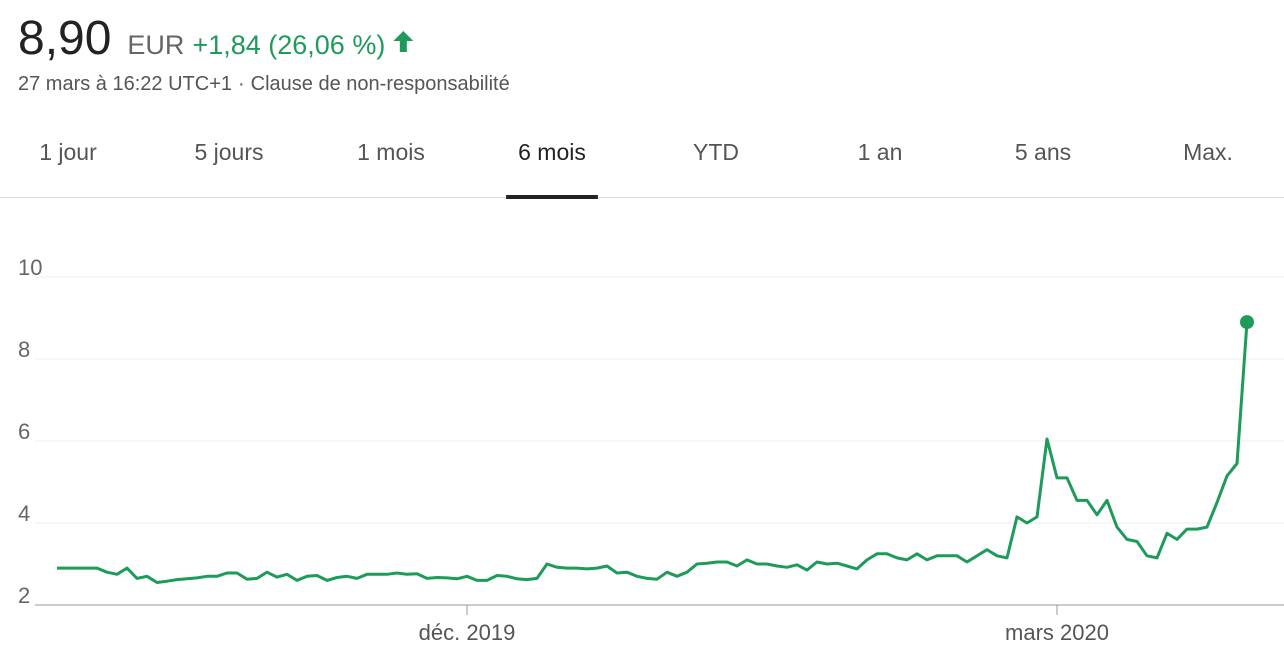  Describe the element at coordinates (880, 152) in the screenshot. I see `tab: 1 an` at that location.